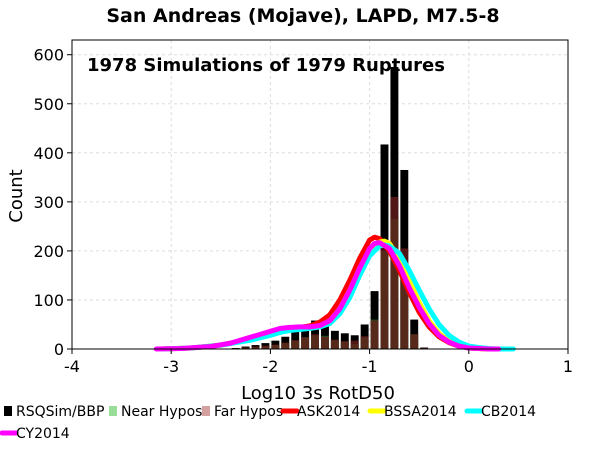  I want to click on y-tick-label: 500, so click(48, 104).